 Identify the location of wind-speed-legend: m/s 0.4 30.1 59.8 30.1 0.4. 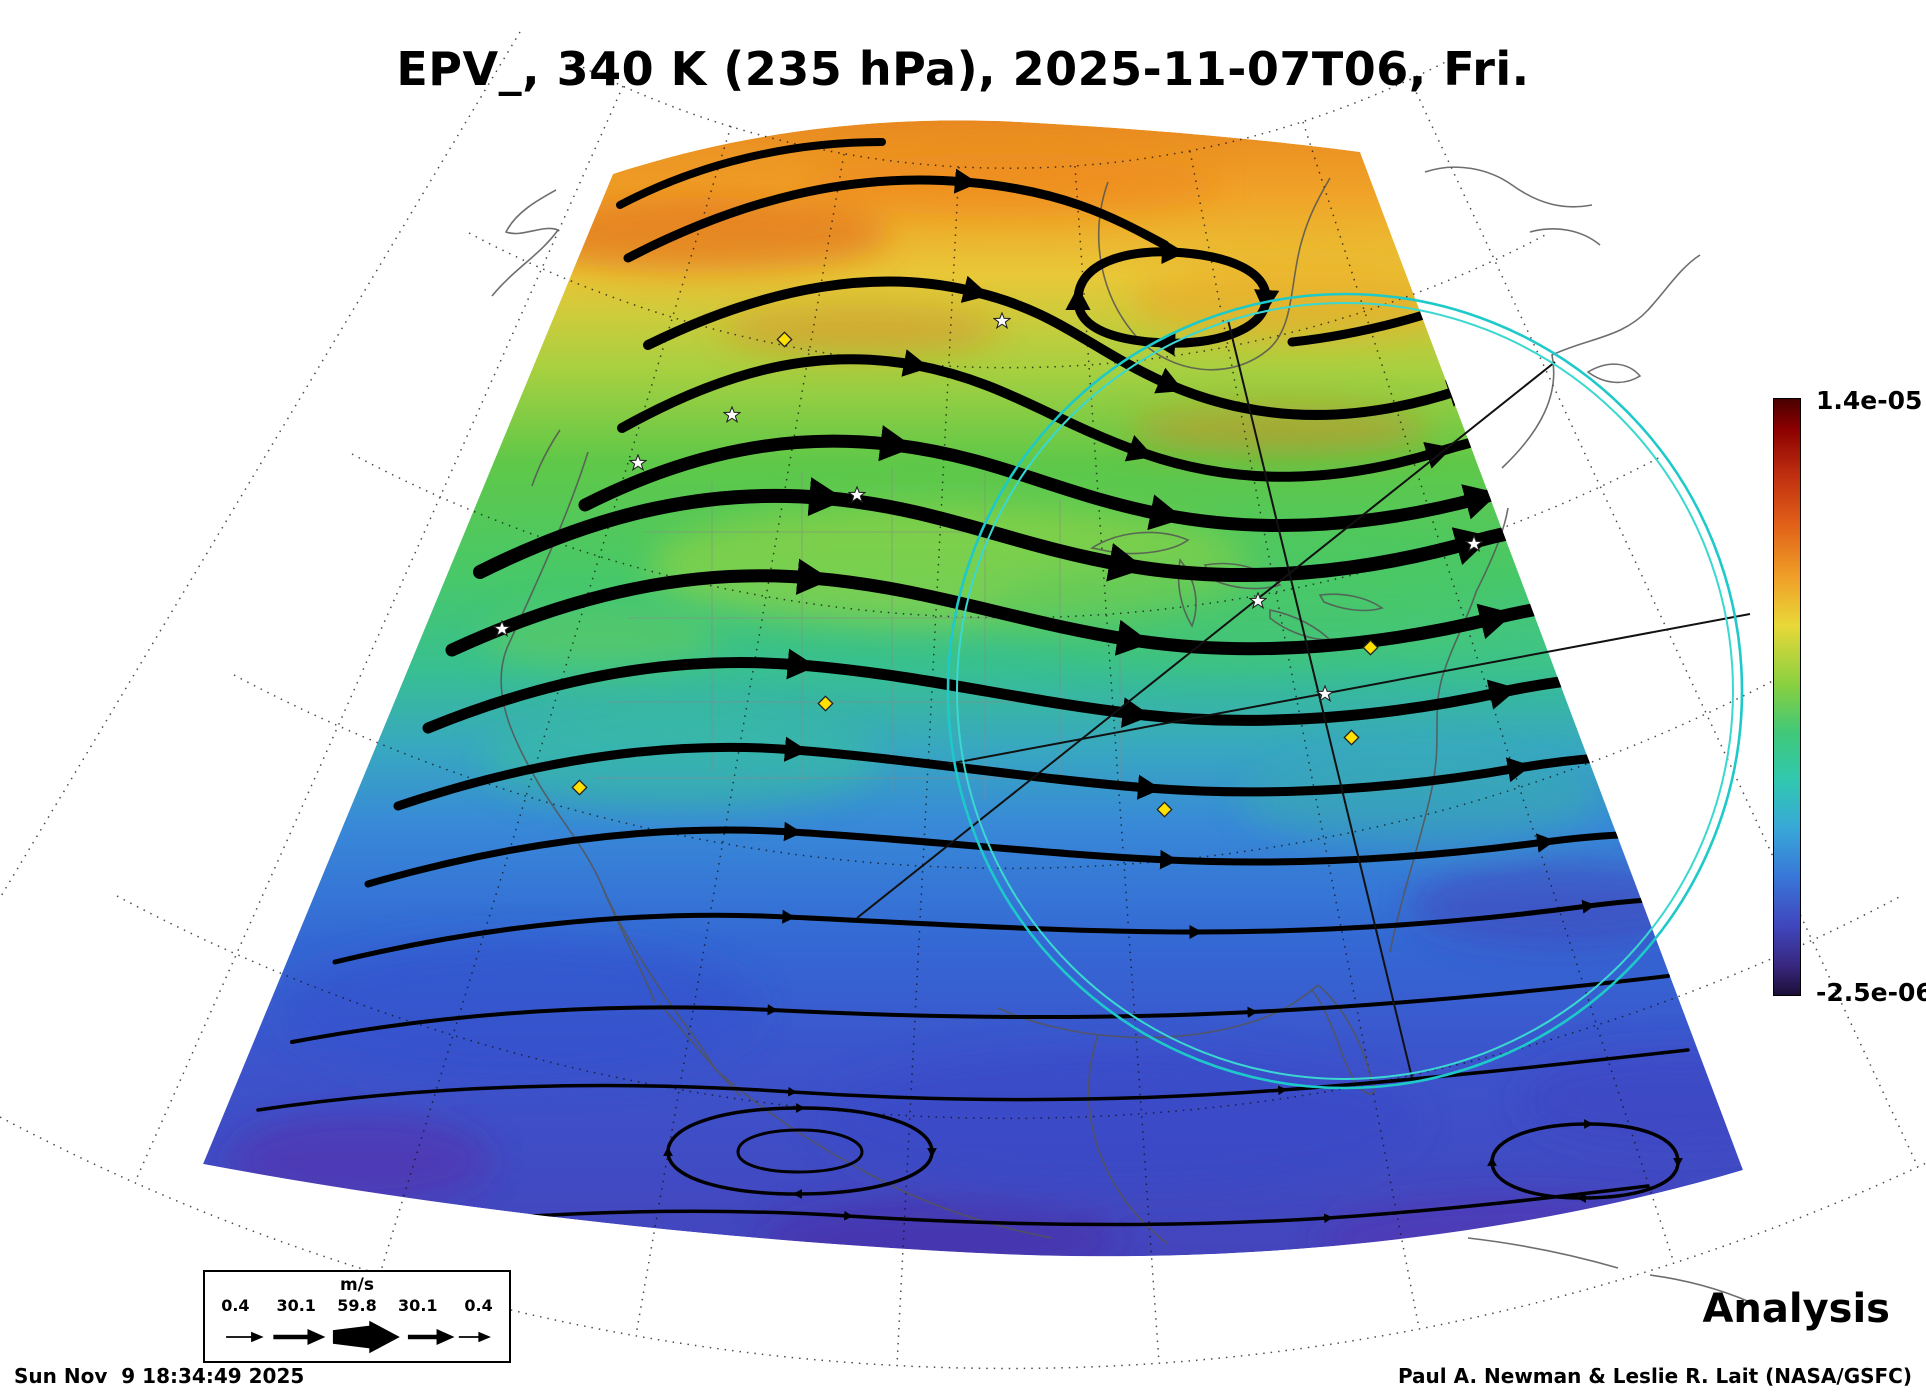
(357, 1316).